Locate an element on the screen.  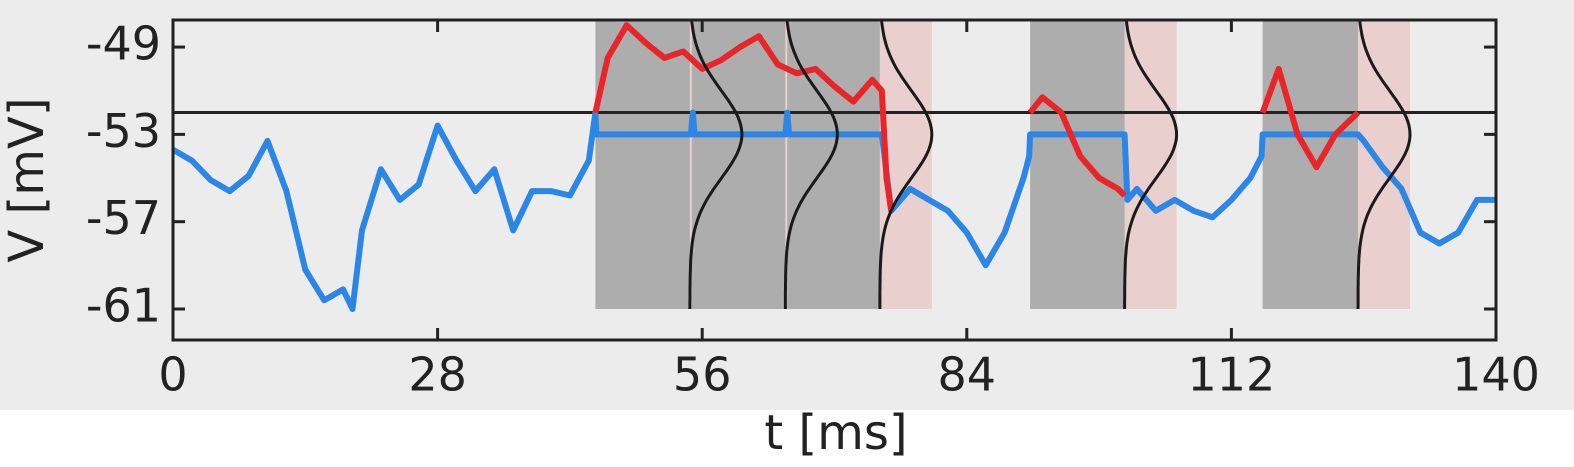
x-tick-label: 0 is located at coordinates (172, 375).